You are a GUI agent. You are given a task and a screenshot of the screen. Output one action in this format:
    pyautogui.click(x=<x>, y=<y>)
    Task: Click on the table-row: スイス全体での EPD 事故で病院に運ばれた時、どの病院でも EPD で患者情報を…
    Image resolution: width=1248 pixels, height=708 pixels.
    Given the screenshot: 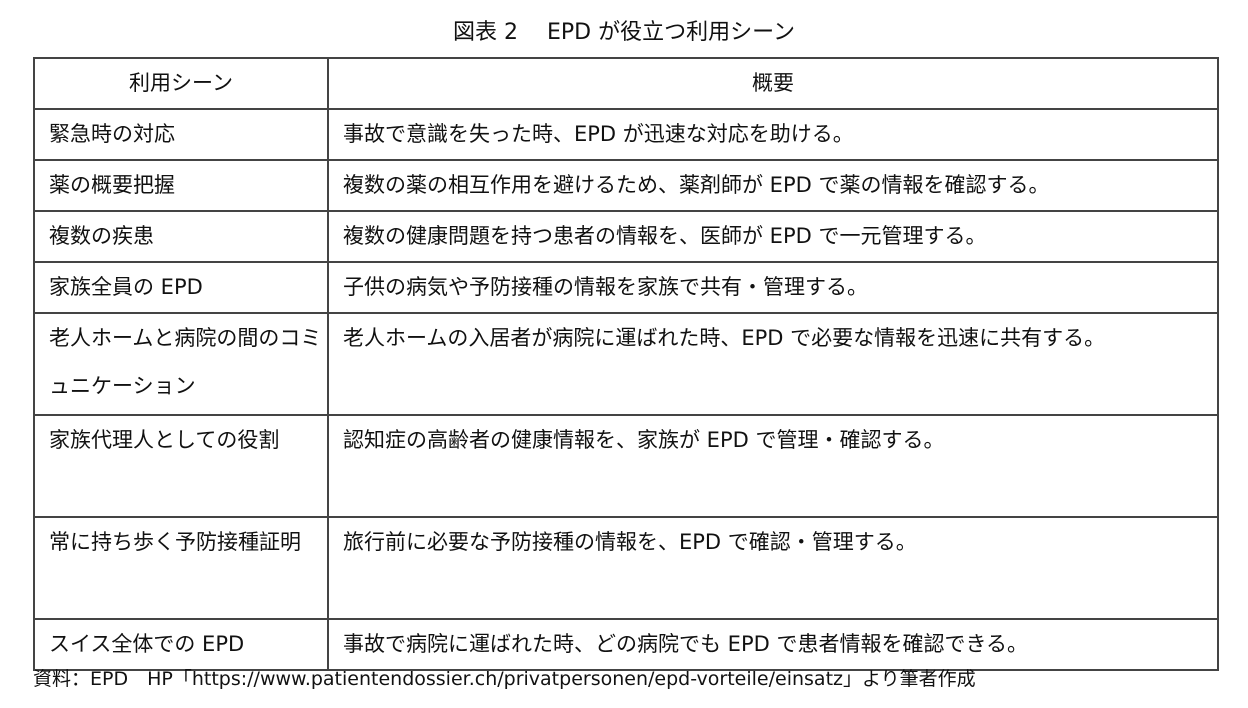 What is the action you would take?
    pyautogui.click(x=626, y=644)
    